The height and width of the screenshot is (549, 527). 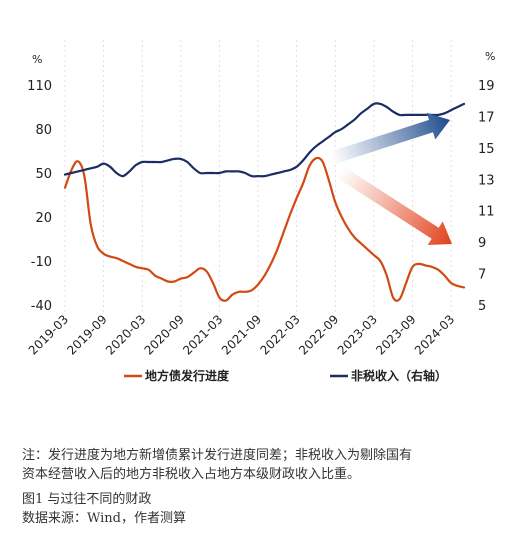 What do you see at coordinates (39, 196) in the screenshot?
I see `left-axis-ticks: 110 80 50 20 -10 -40` at bounding box center [39, 196].